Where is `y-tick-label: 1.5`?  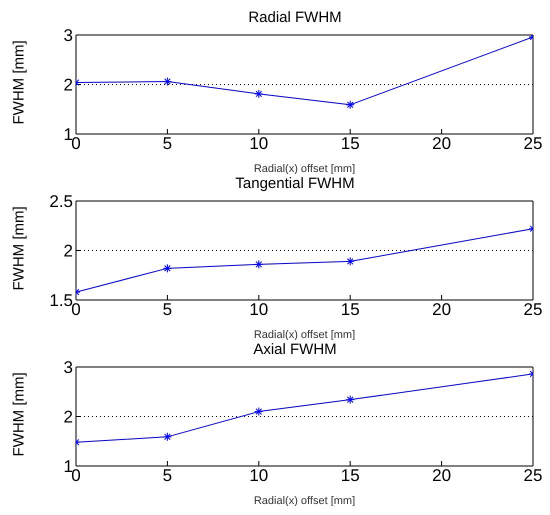 y-tick-label: 1.5 is located at coordinates (61, 300).